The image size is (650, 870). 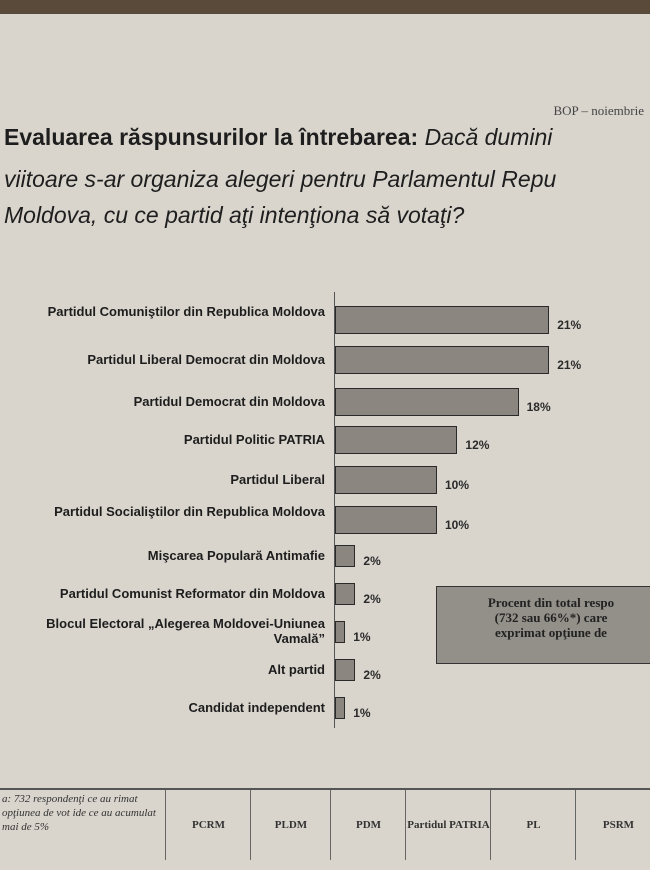 What do you see at coordinates (551, 632) in the screenshot?
I see `callout-line: exprimat opţiune de` at bounding box center [551, 632].